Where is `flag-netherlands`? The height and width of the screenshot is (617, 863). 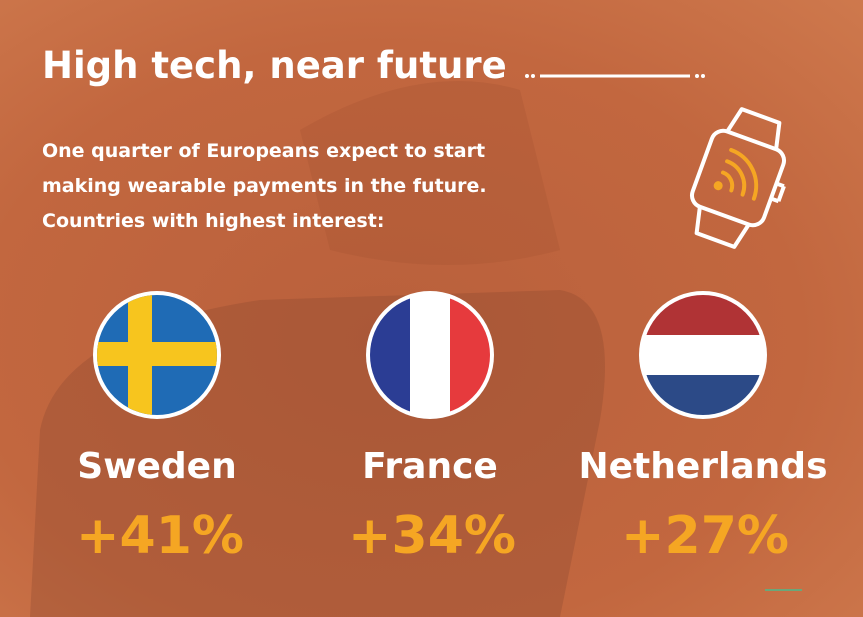 flag-netherlands is located at coordinates (703, 355).